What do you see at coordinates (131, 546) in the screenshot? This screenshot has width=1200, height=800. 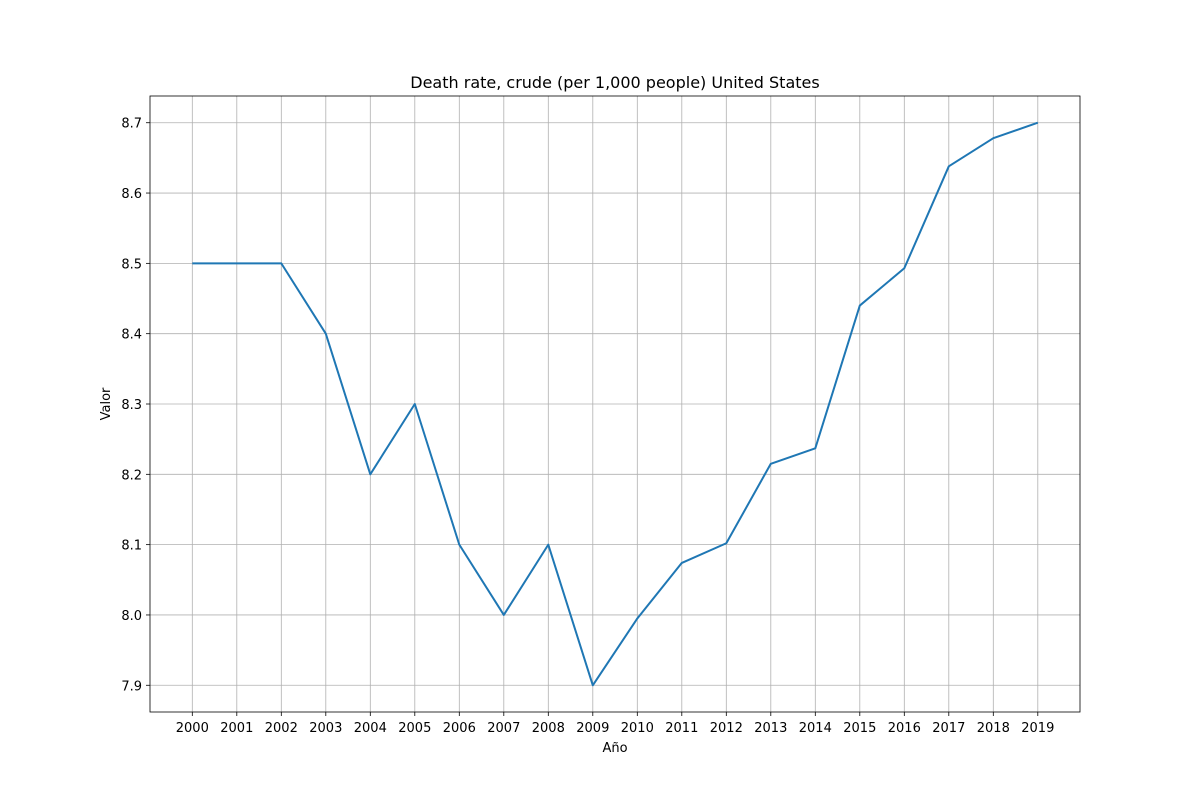 I see `y-tick-label: 8.1` at bounding box center [131, 546].